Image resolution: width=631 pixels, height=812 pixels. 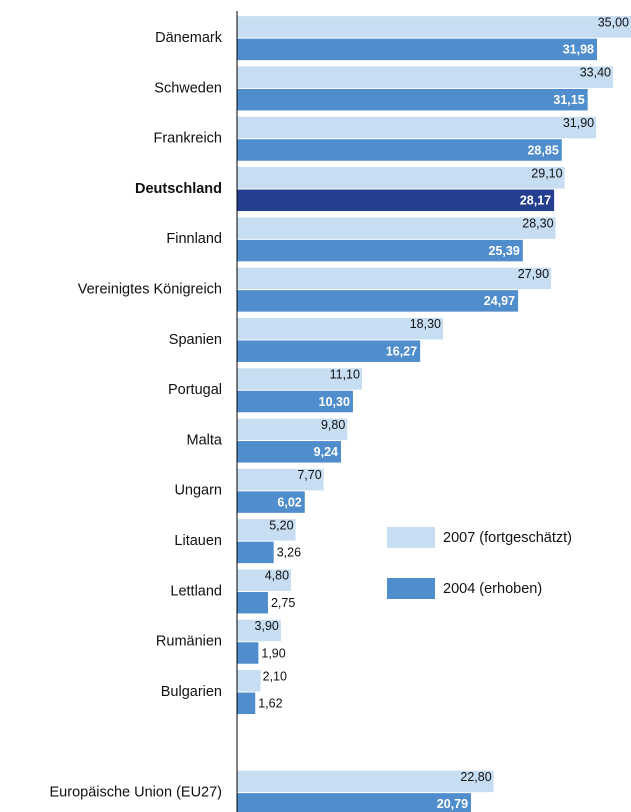 I want to click on value-label: 1,62, so click(x=270, y=704).